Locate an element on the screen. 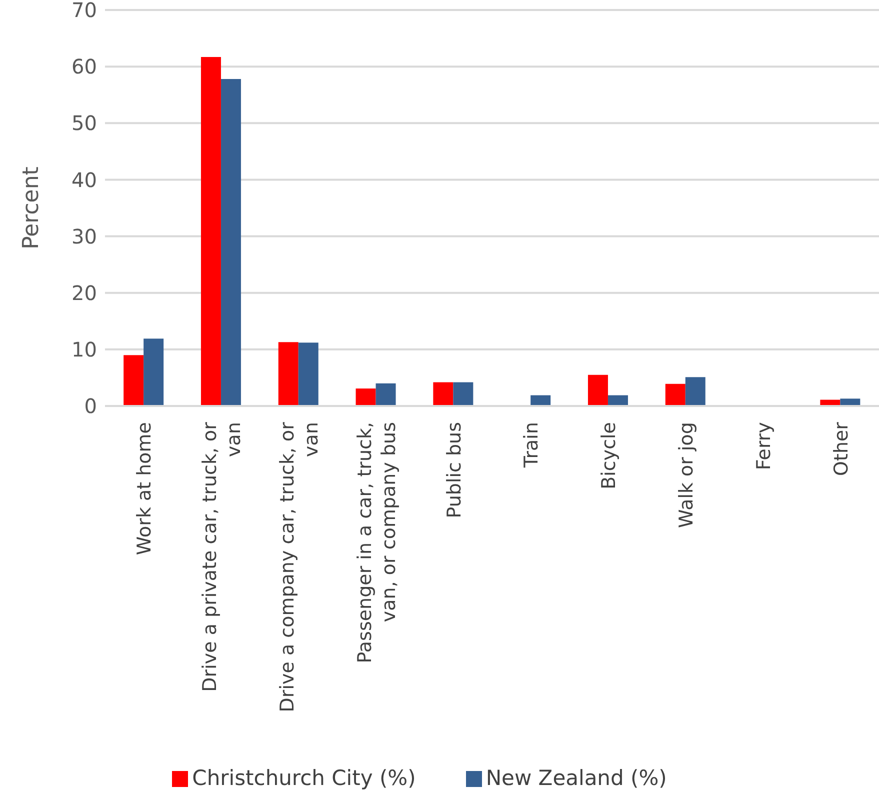 This screenshot has width=879, height=800. legend-label: New Zealand (%) is located at coordinates (576, 778).